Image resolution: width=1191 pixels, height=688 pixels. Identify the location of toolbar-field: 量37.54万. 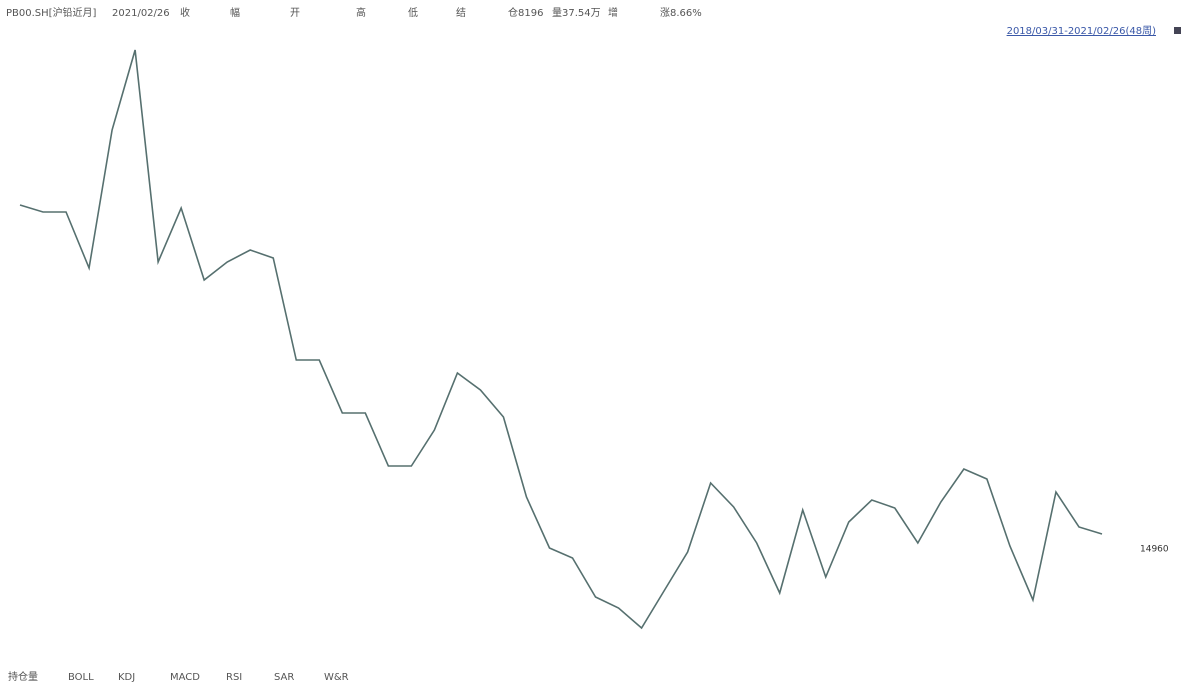
(576, 13).